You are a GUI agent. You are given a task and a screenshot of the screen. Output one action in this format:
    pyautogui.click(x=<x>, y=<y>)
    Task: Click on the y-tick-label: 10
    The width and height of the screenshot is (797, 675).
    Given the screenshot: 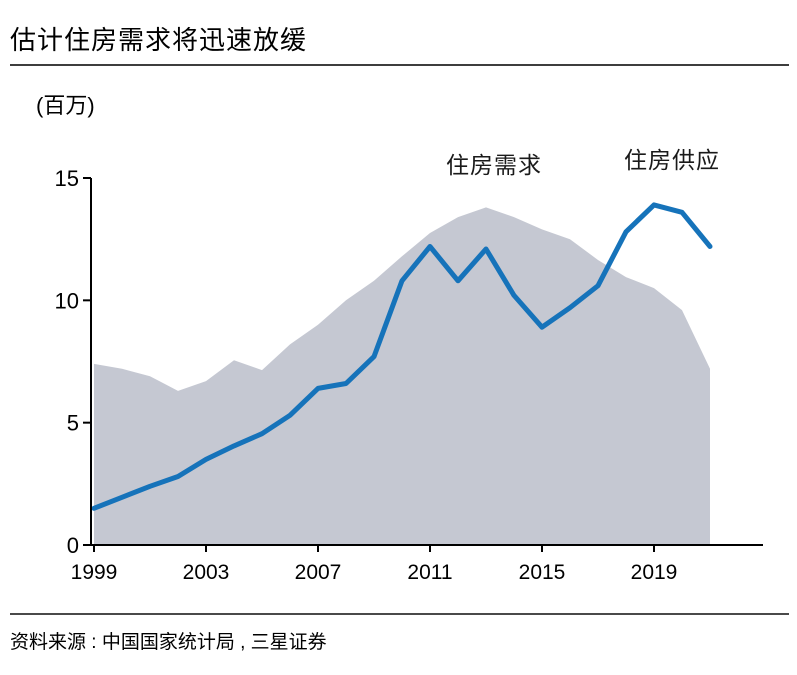 What is the action you would take?
    pyautogui.click(x=67, y=300)
    